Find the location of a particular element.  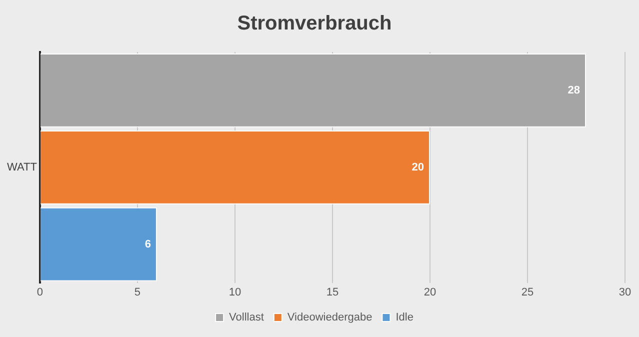

x-tick-label: 0 is located at coordinates (39, 292).